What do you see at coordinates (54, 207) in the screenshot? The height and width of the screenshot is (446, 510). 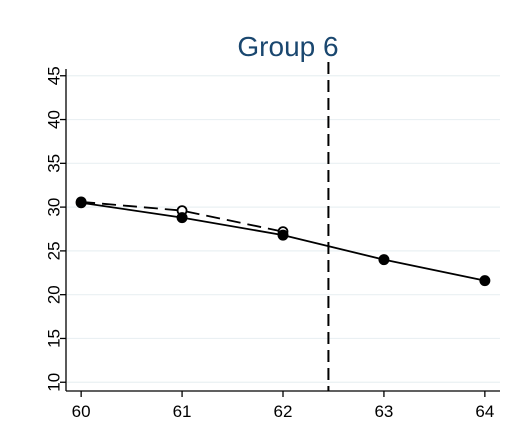 I see `y-tick-label: 30` at bounding box center [54, 207].